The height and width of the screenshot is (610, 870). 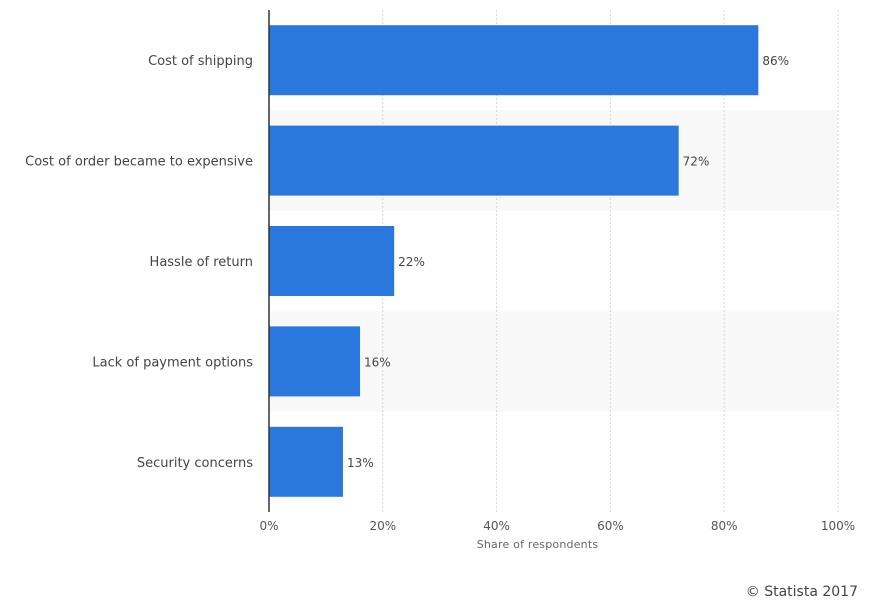 I want to click on category-label: Lack of payment options, so click(x=172, y=362).